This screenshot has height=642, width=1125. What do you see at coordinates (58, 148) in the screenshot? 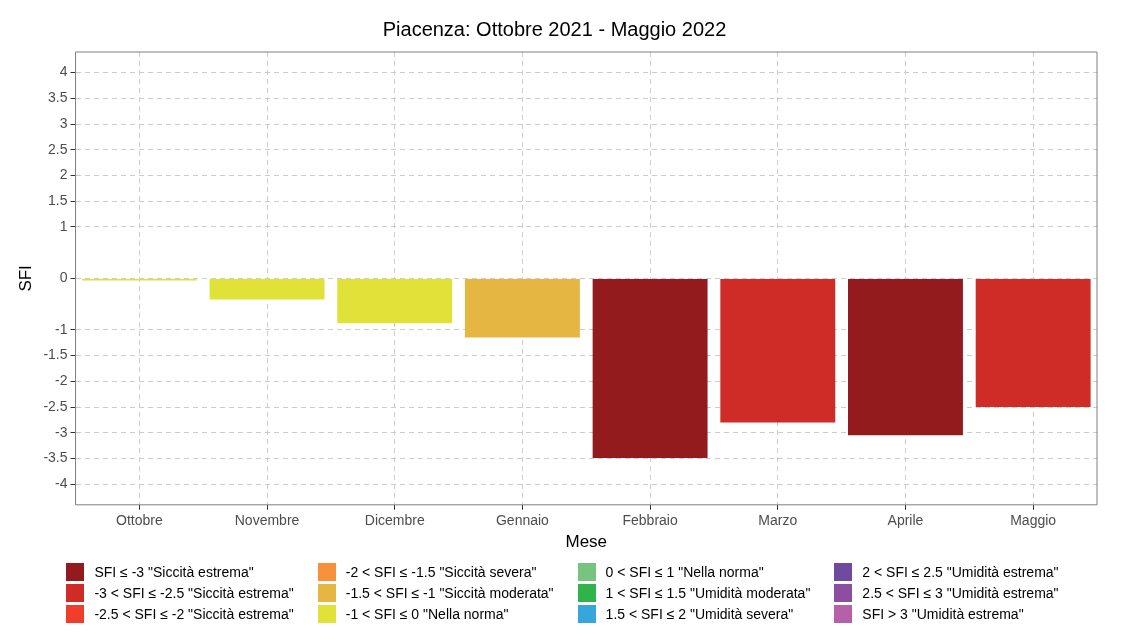
I see `y-tick-label: 2.5` at bounding box center [58, 148].